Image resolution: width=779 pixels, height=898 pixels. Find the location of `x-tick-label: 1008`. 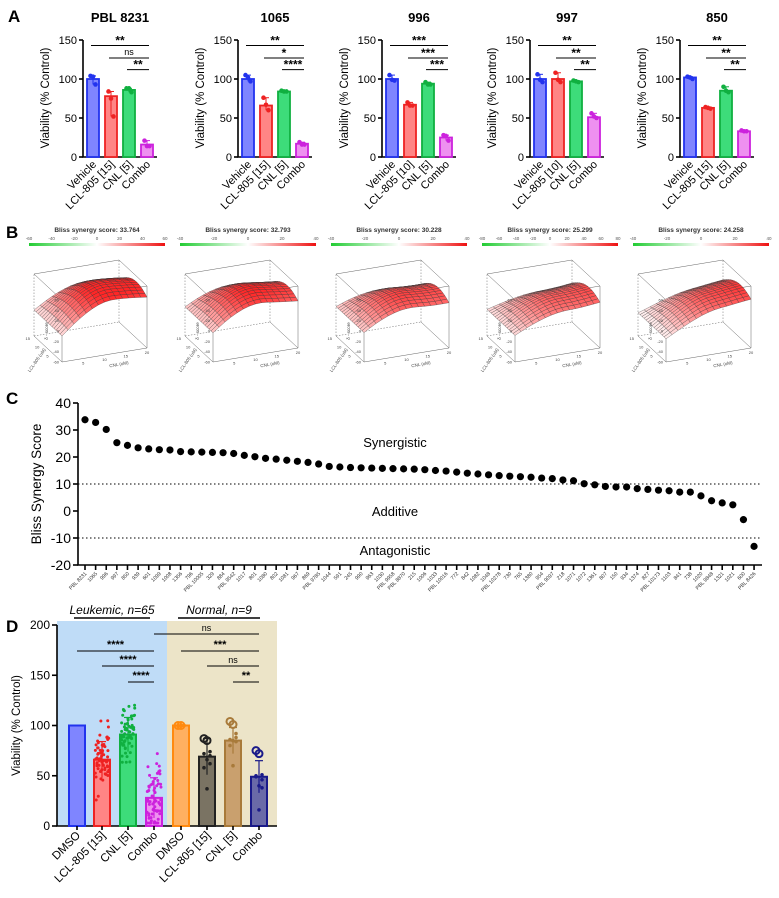

x-tick-label: 1008 is located at coordinates (167, 577).